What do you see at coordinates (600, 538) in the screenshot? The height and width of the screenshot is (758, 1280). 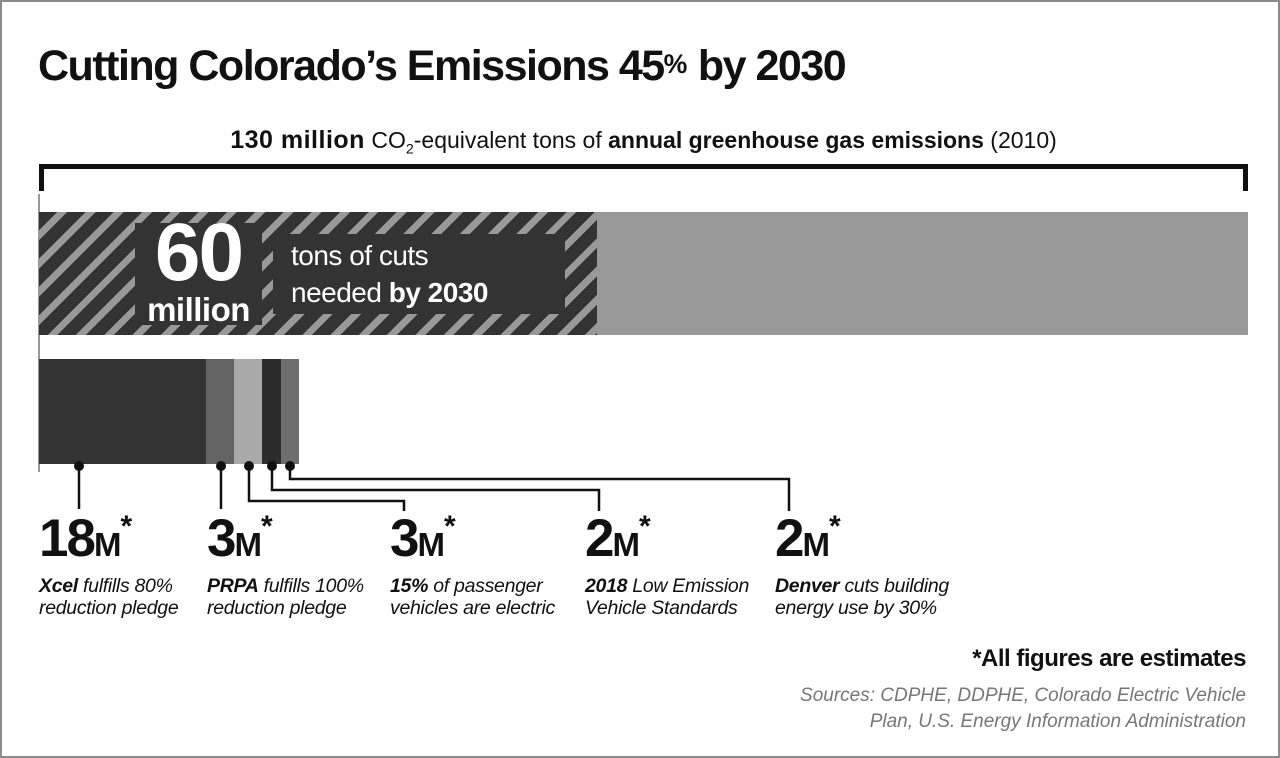 I see `callout-lev-value: 2` at bounding box center [600, 538].